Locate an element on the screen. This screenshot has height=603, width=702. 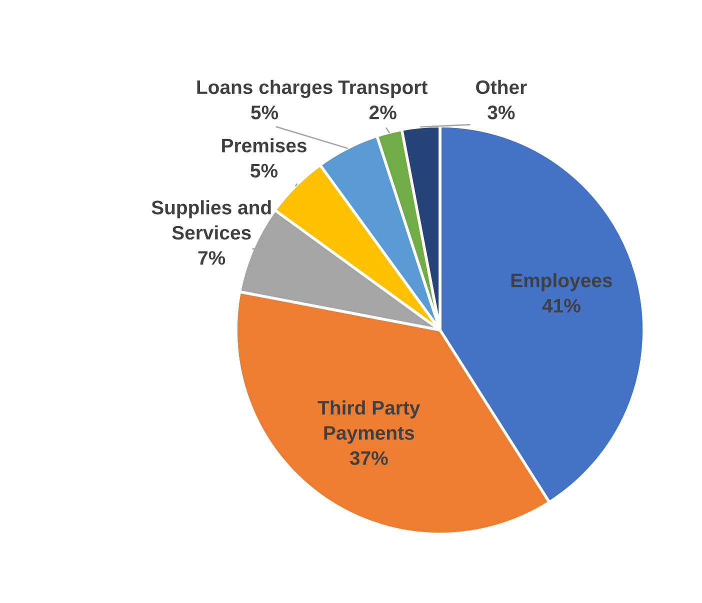
data-label: 2% is located at coordinates (383, 113).